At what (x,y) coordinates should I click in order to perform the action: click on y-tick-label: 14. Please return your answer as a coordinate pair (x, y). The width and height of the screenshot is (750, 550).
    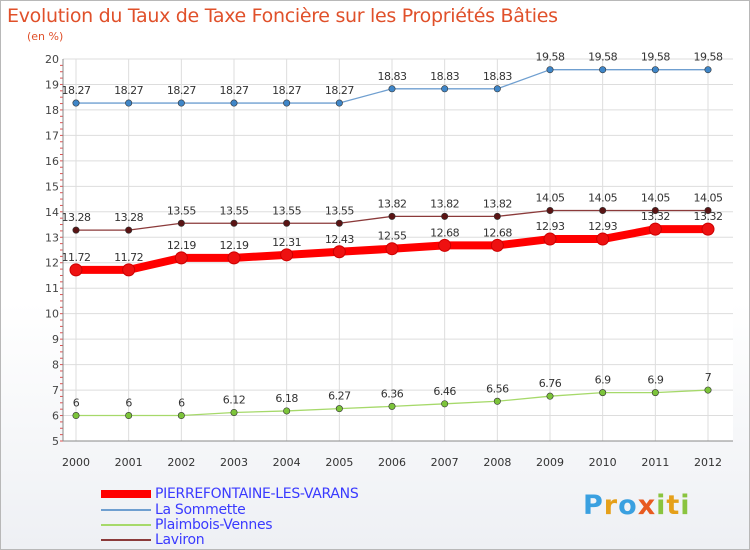
    Looking at the image, I should click on (52, 212).